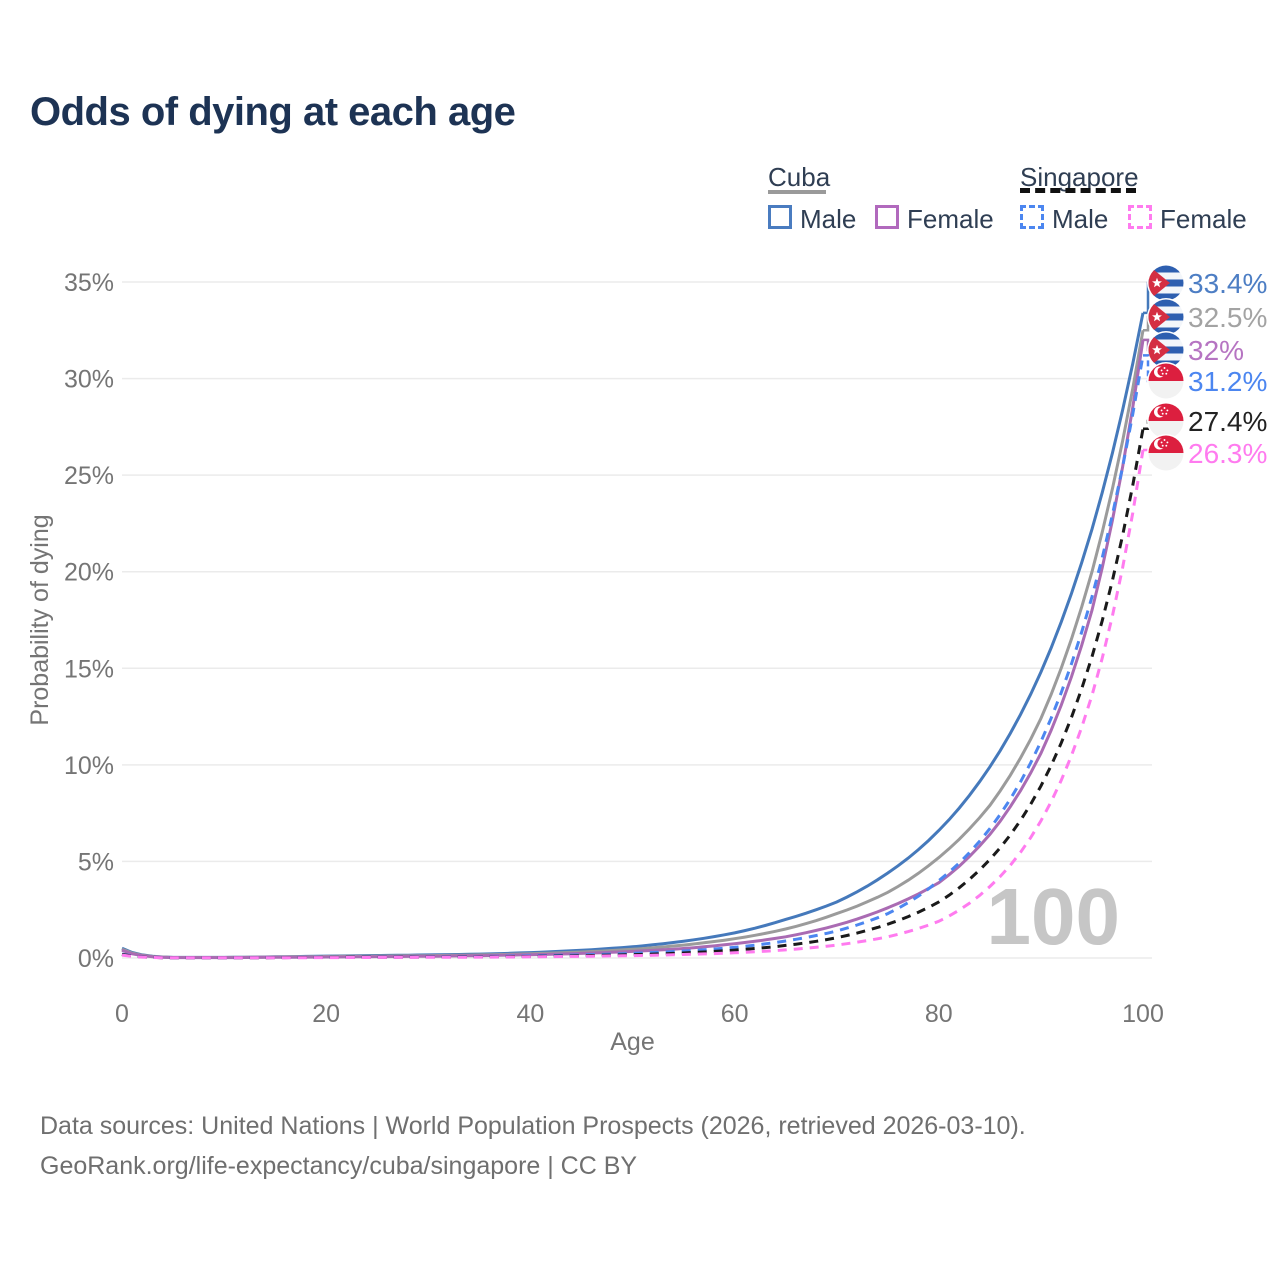 Image resolution: width=1280 pixels, height=1280 pixels. What do you see at coordinates (1227, 421) in the screenshot?
I see `end-value-label-singapore-both: 27.4%` at bounding box center [1227, 421].